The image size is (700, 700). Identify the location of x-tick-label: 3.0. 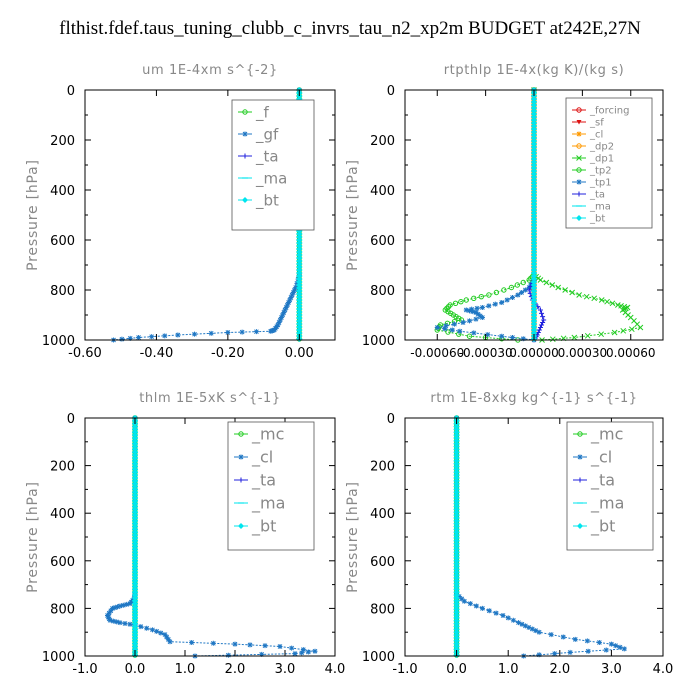
(611, 669).